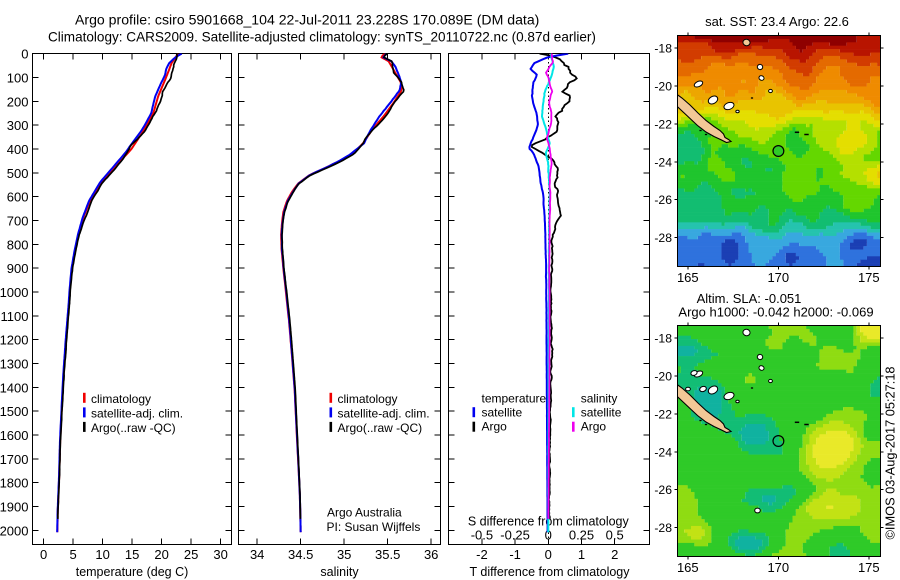  I want to click on svg-text: 35, so click(344, 554).